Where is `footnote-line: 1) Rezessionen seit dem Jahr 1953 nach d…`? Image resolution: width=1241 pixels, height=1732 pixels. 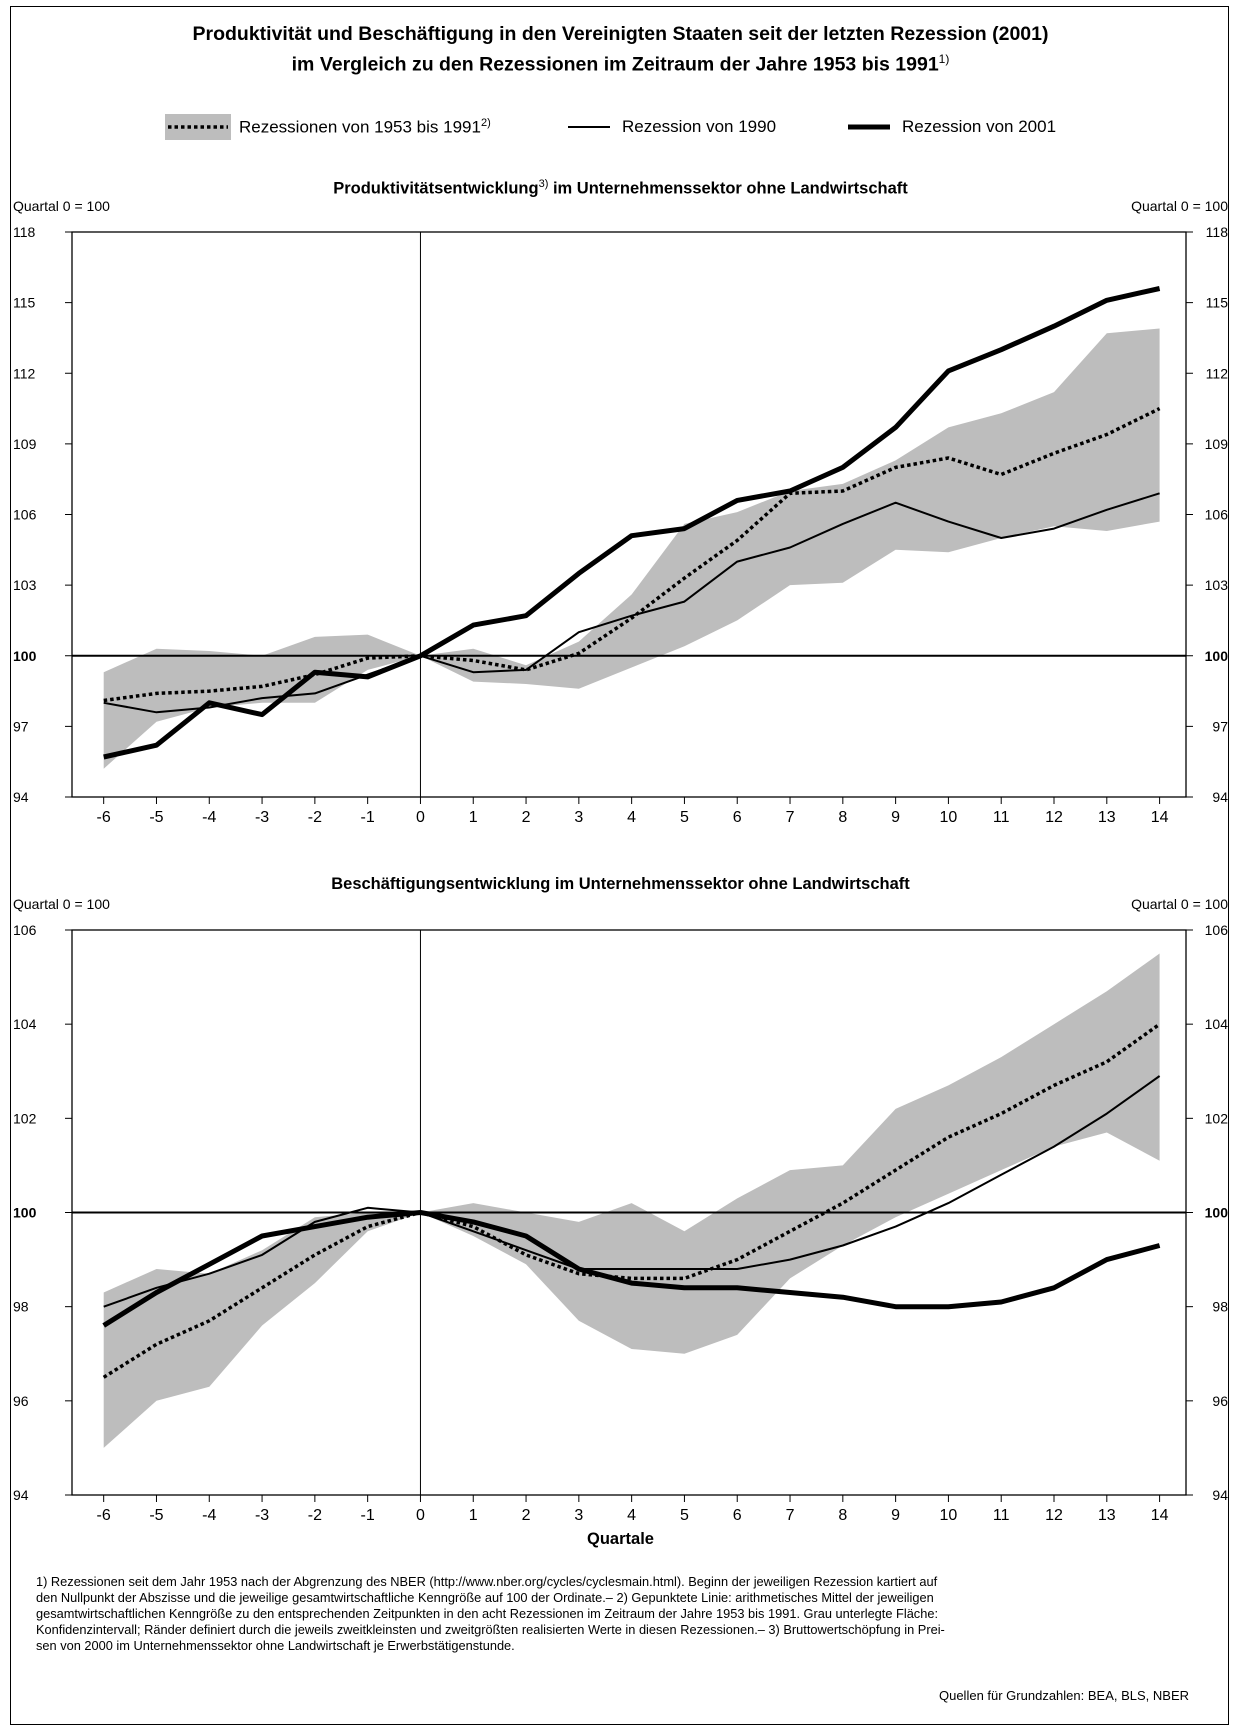
footnote-line: 1) Rezessionen seit dem Jahr 1953 nach d… is located at coordinates (487, 1581).